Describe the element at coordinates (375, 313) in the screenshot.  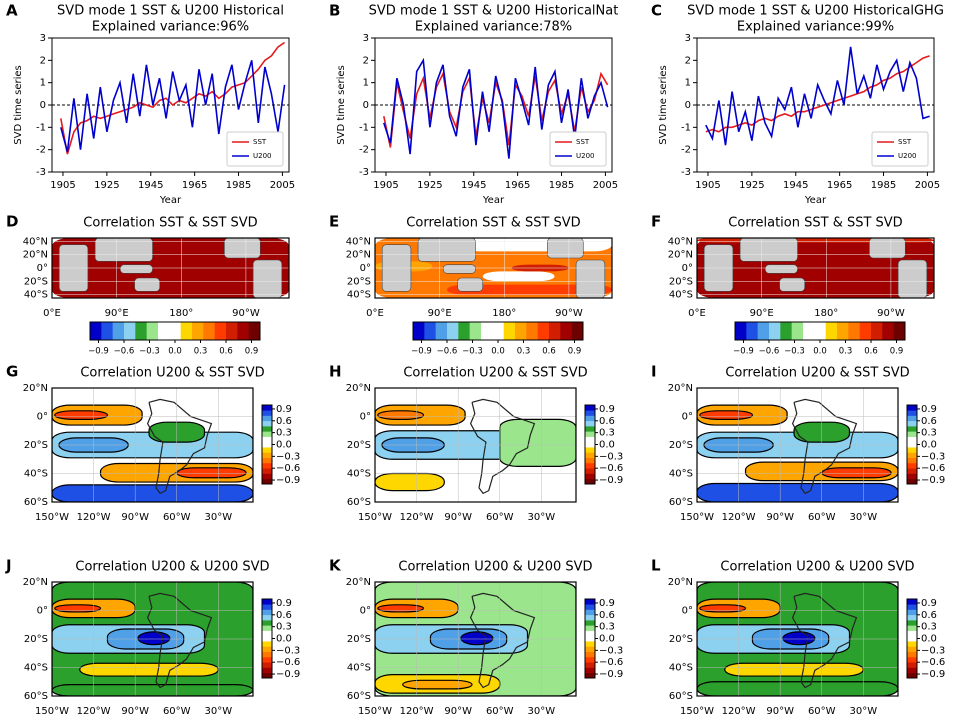
I see `x-tick-label: 0°E` at that location.